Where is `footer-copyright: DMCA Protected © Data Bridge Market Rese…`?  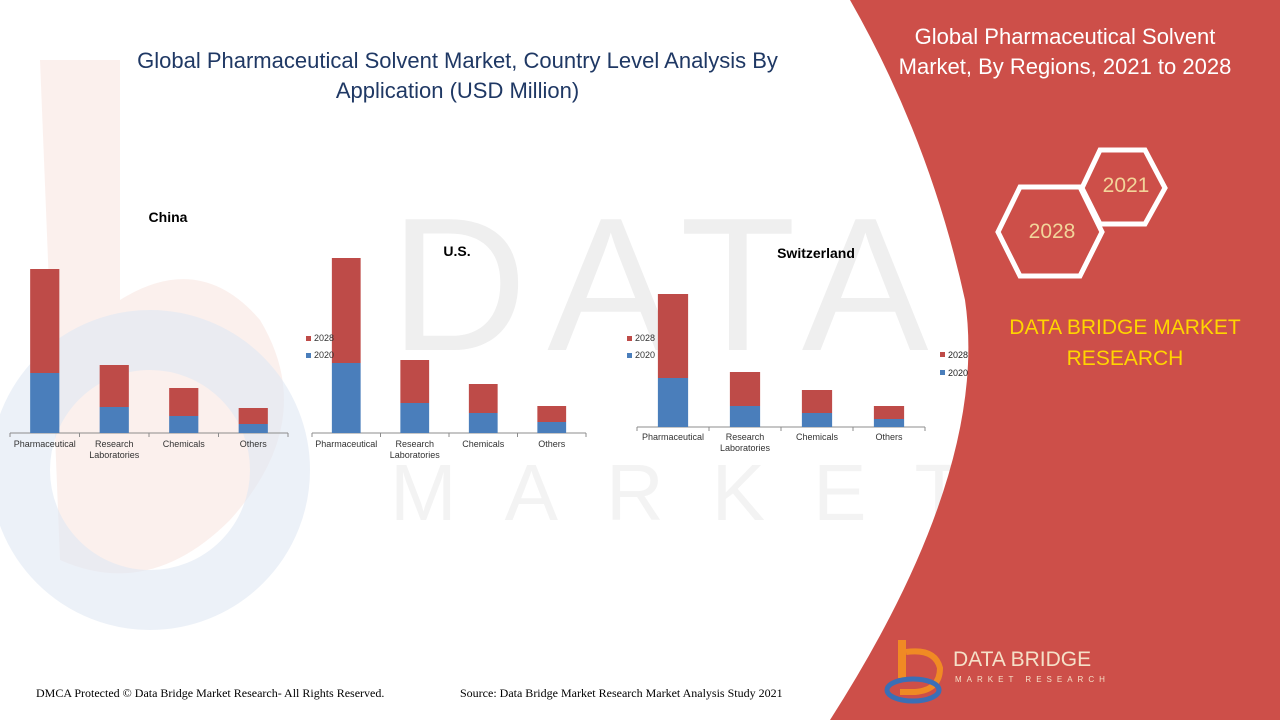 footer-copyright: DMCA Protected © Data Bridge Market Rese… is located at coordinates (210, 693).